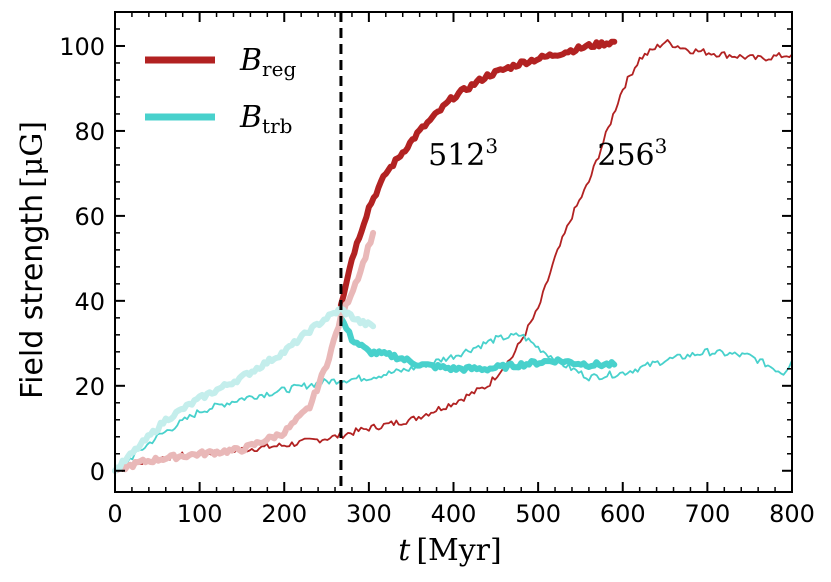  Describe the element at coordinates (267, 62) in the screenshot. I see `legend-label-reg: Breg` at that location.